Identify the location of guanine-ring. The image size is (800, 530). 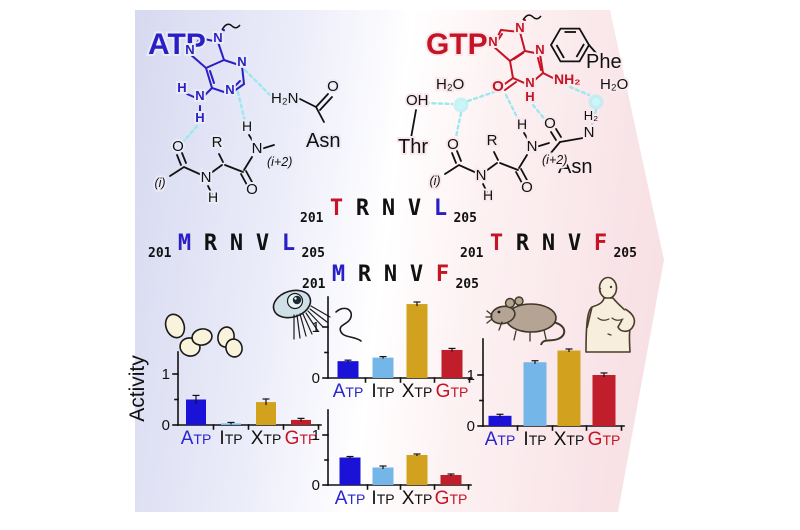
(522, 55).